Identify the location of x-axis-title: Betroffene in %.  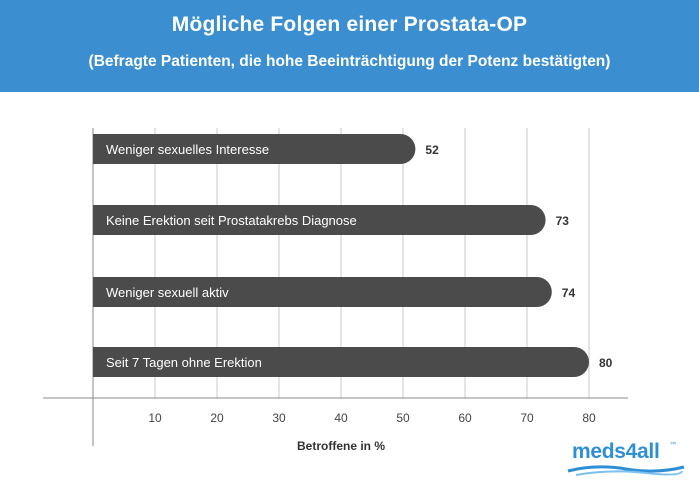
(341, 446).